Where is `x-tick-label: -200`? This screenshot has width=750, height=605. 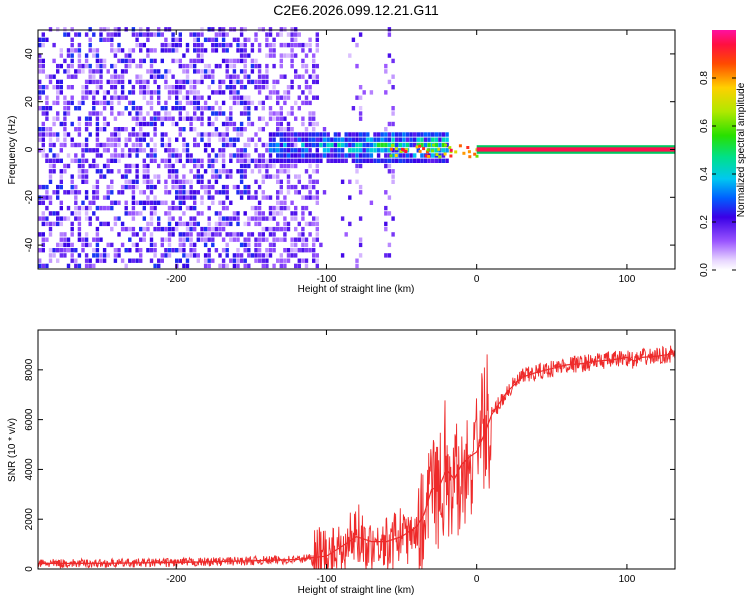
x-tick-label: -200 is located at coordinates (176, 279).